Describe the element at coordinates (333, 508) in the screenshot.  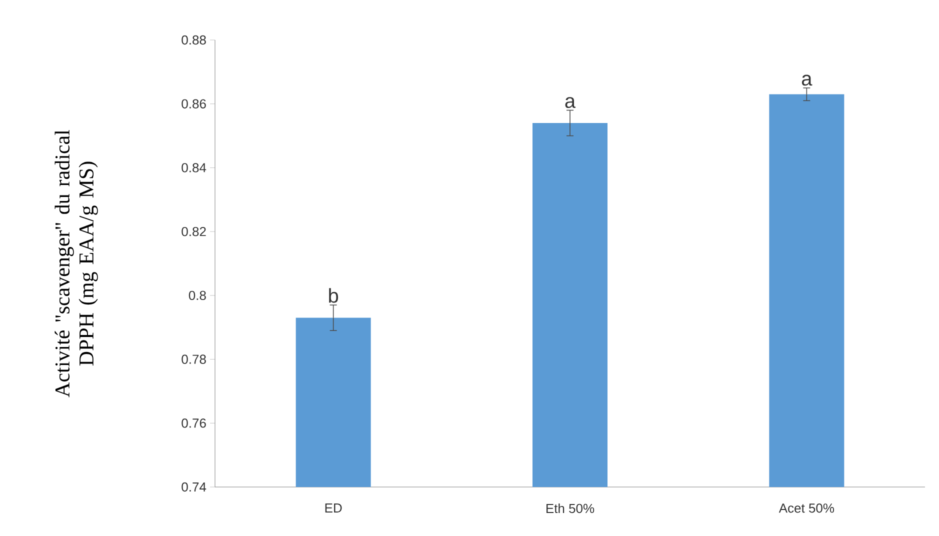
I see `x-tick-label: ED` at that location.